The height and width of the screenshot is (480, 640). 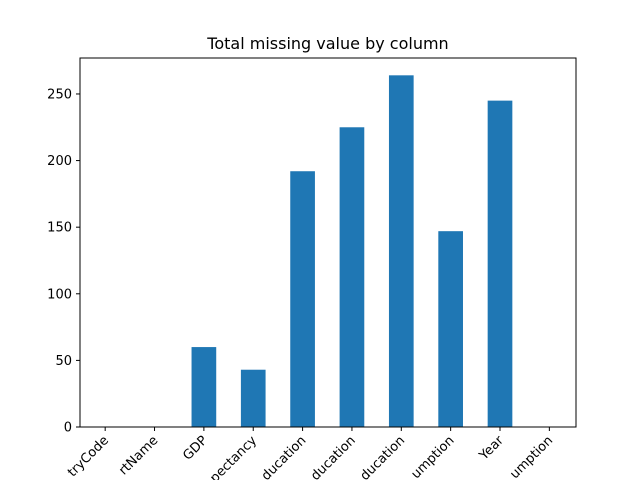 I want to click on y-tick-label: 50, so click(x=63, y=361).